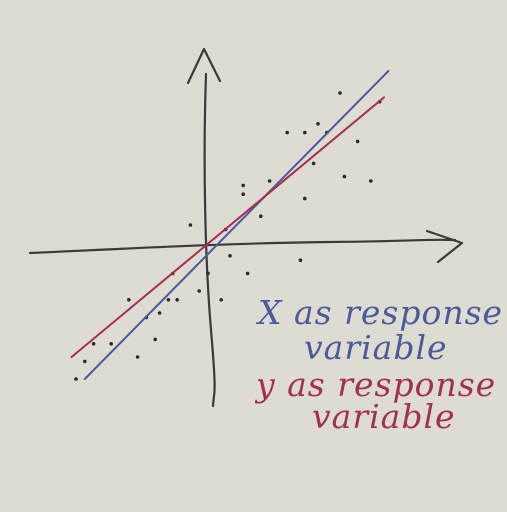 The image size is (507, 512). I want to click on x-axis, so click(242, 246).